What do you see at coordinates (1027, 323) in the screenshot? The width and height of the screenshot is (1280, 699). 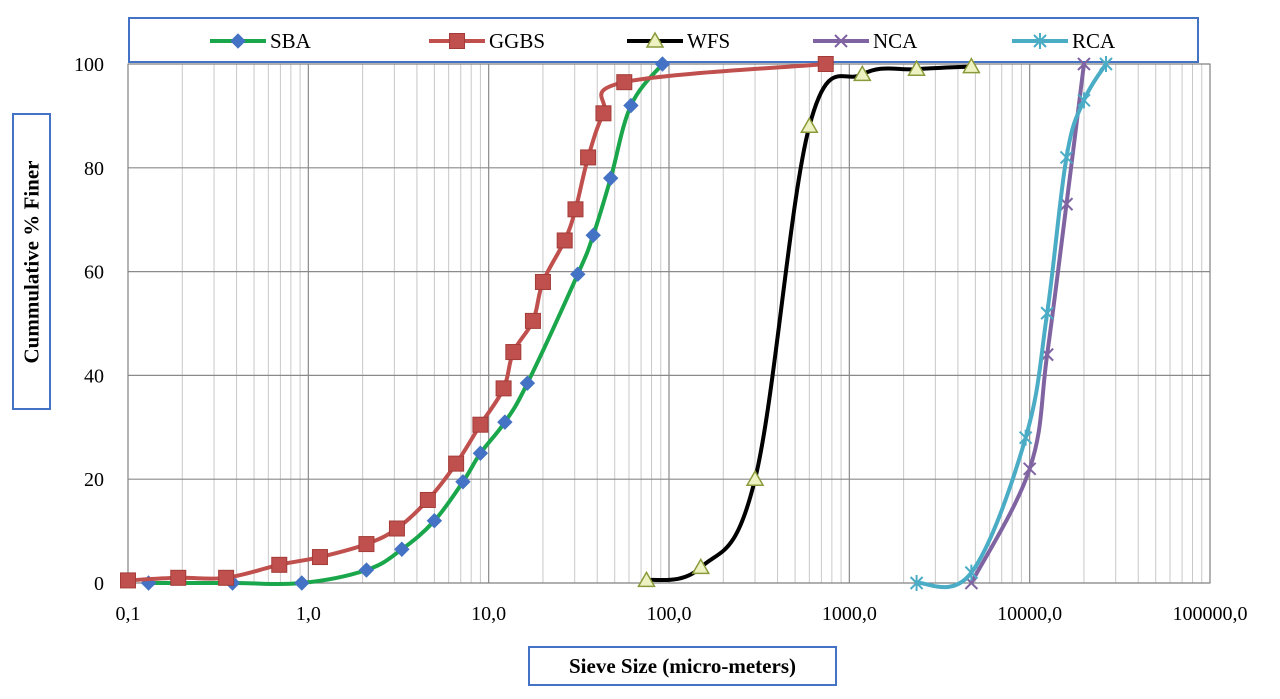 I see `series-line-nca` at bounding box center [1027, 323].